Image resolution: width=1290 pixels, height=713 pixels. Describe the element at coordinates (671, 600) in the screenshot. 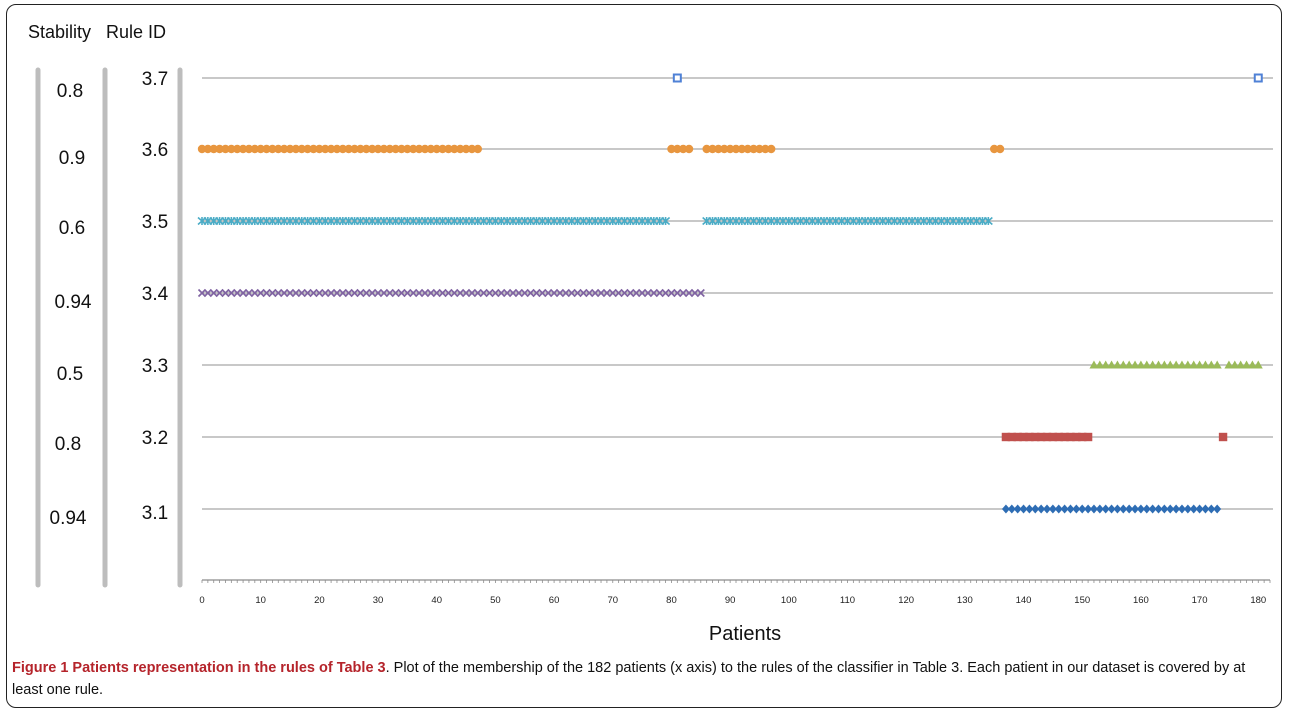

I see `x-tick-label: 80` at that location.